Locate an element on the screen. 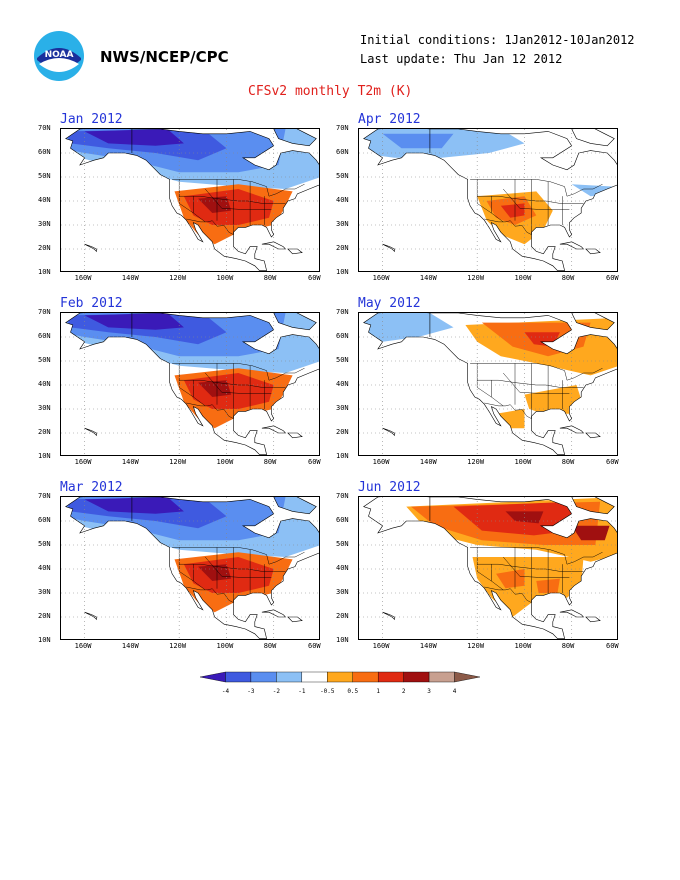  colorbar-tick-label: -1 is located at coordinates (302, 691).